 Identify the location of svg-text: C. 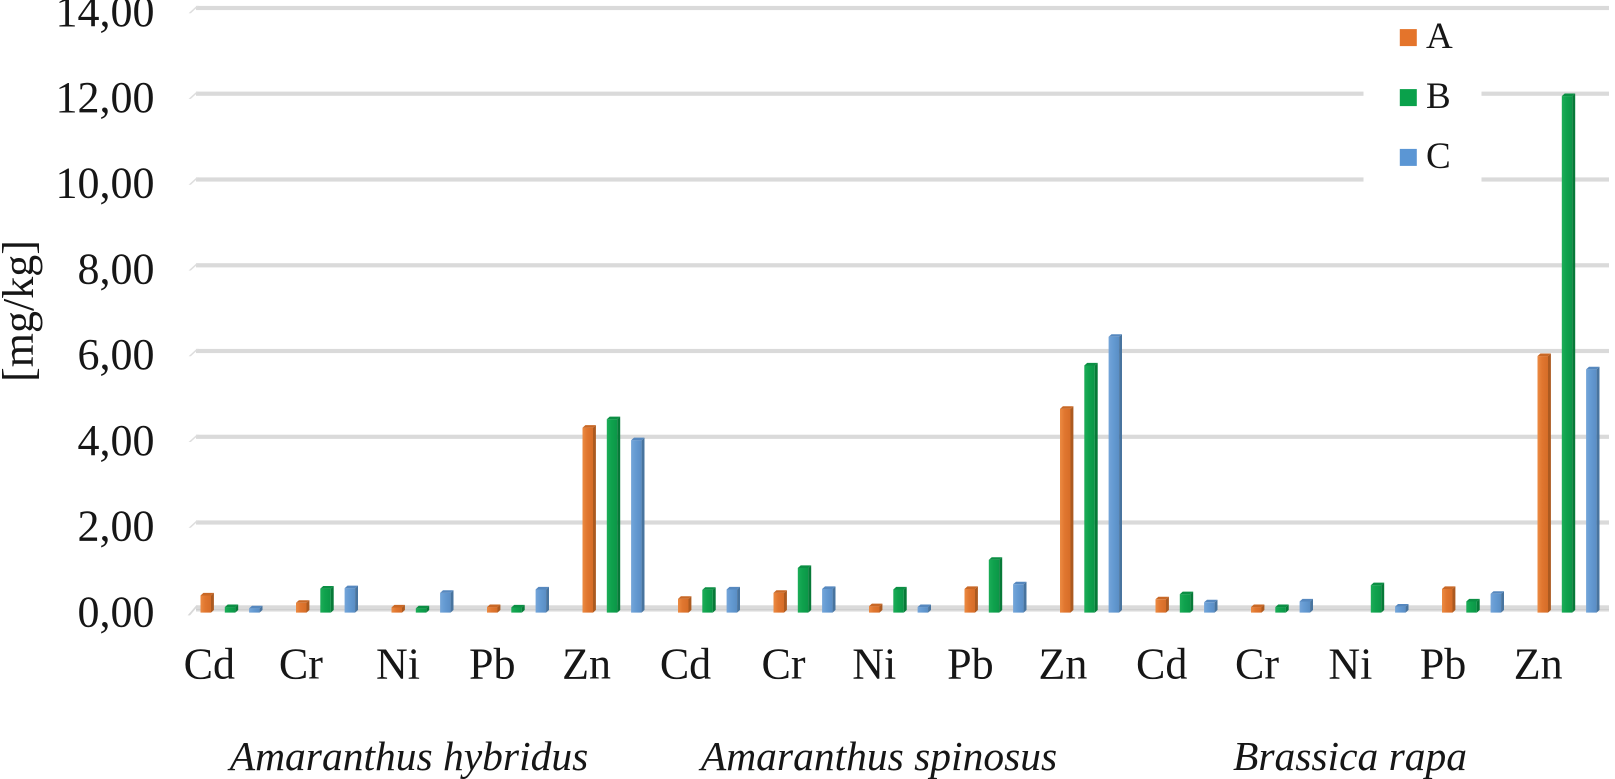
(1438, 156).